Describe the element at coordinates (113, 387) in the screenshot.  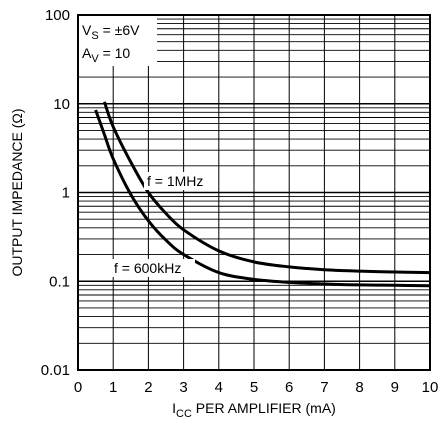
I see `x-tick-label: 1` at that location.